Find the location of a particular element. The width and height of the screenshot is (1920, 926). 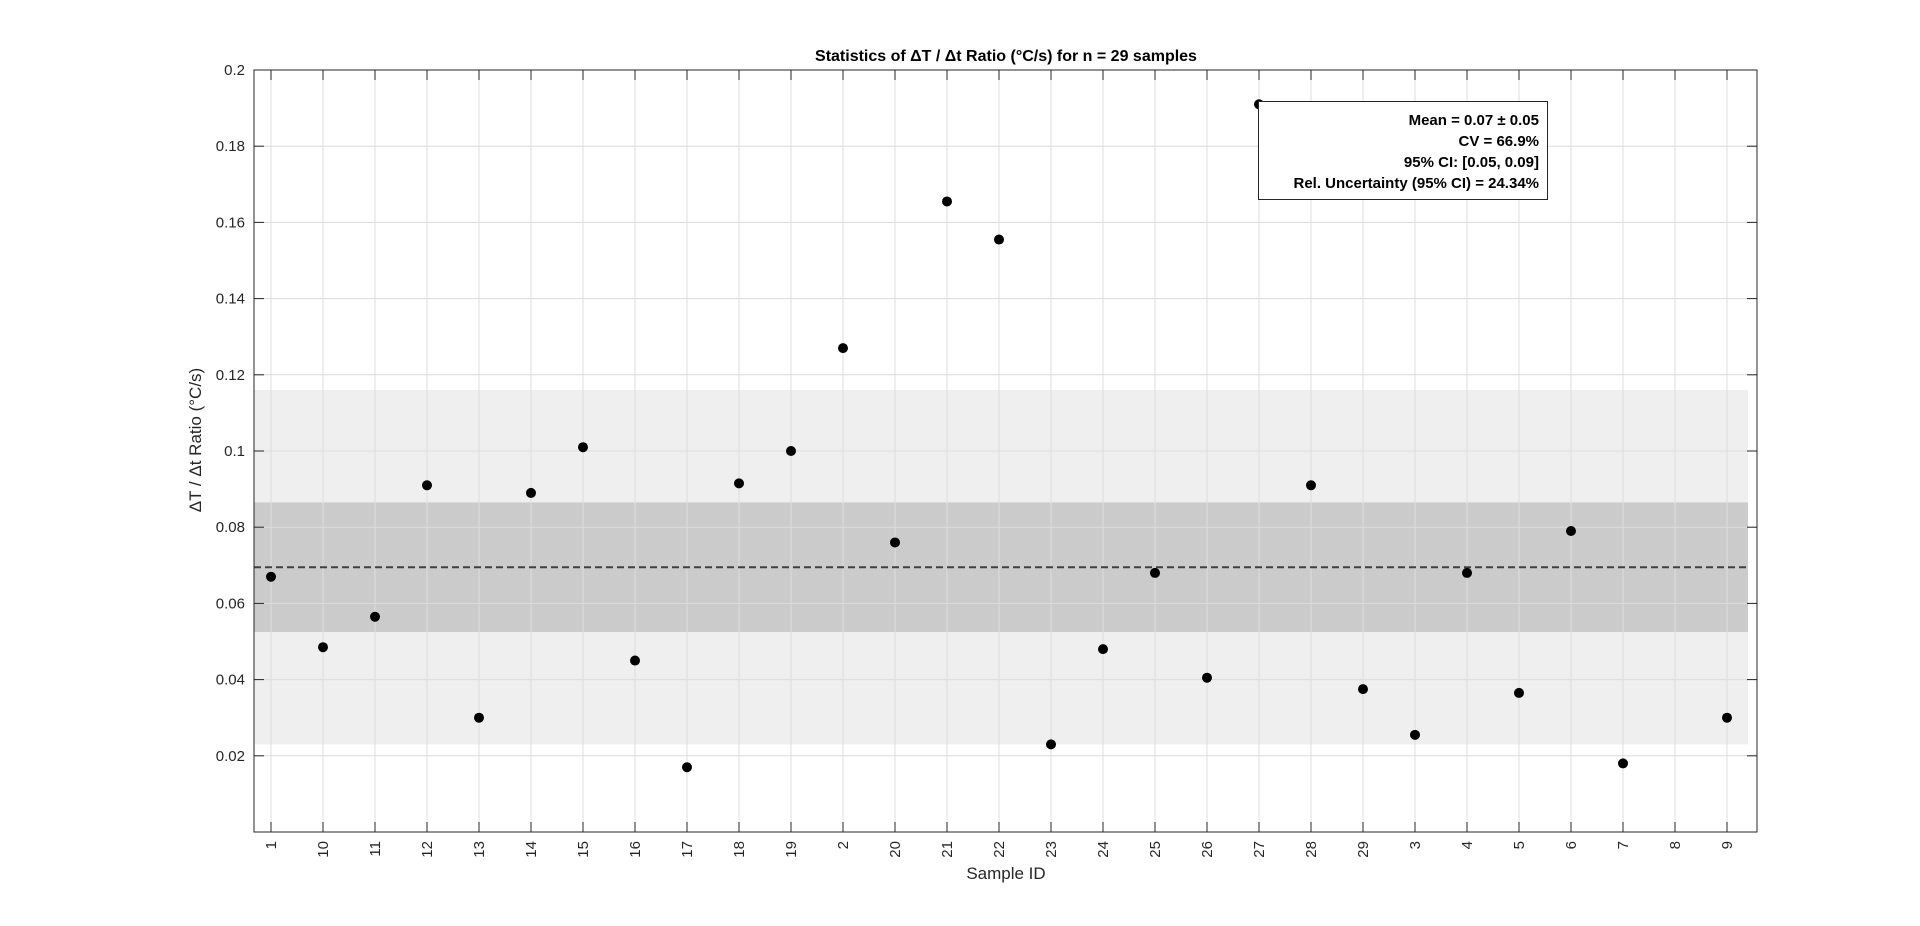

x-tick-label: 8 is located at coordinates (1675, 845).